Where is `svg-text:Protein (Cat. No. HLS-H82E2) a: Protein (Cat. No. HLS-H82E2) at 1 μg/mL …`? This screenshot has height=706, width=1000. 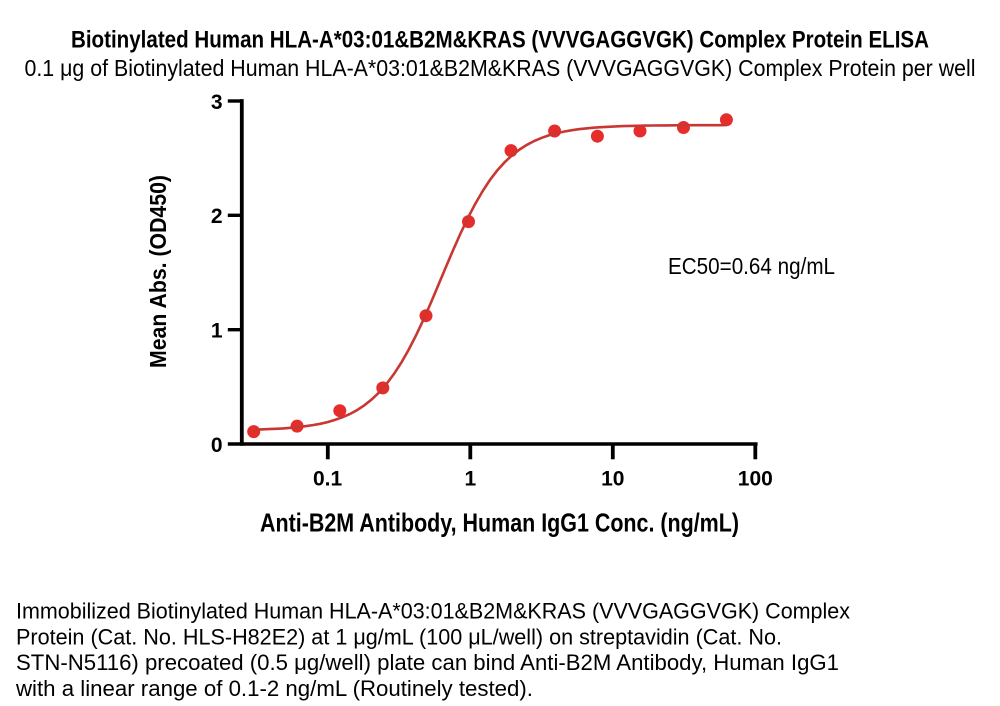 svg-text:Protein (Cat. No. HLS-H82E2) a: Protein (Cat. No. HLS-H82E2) at 1 μg/mL … is located at coordinates (399, 636).